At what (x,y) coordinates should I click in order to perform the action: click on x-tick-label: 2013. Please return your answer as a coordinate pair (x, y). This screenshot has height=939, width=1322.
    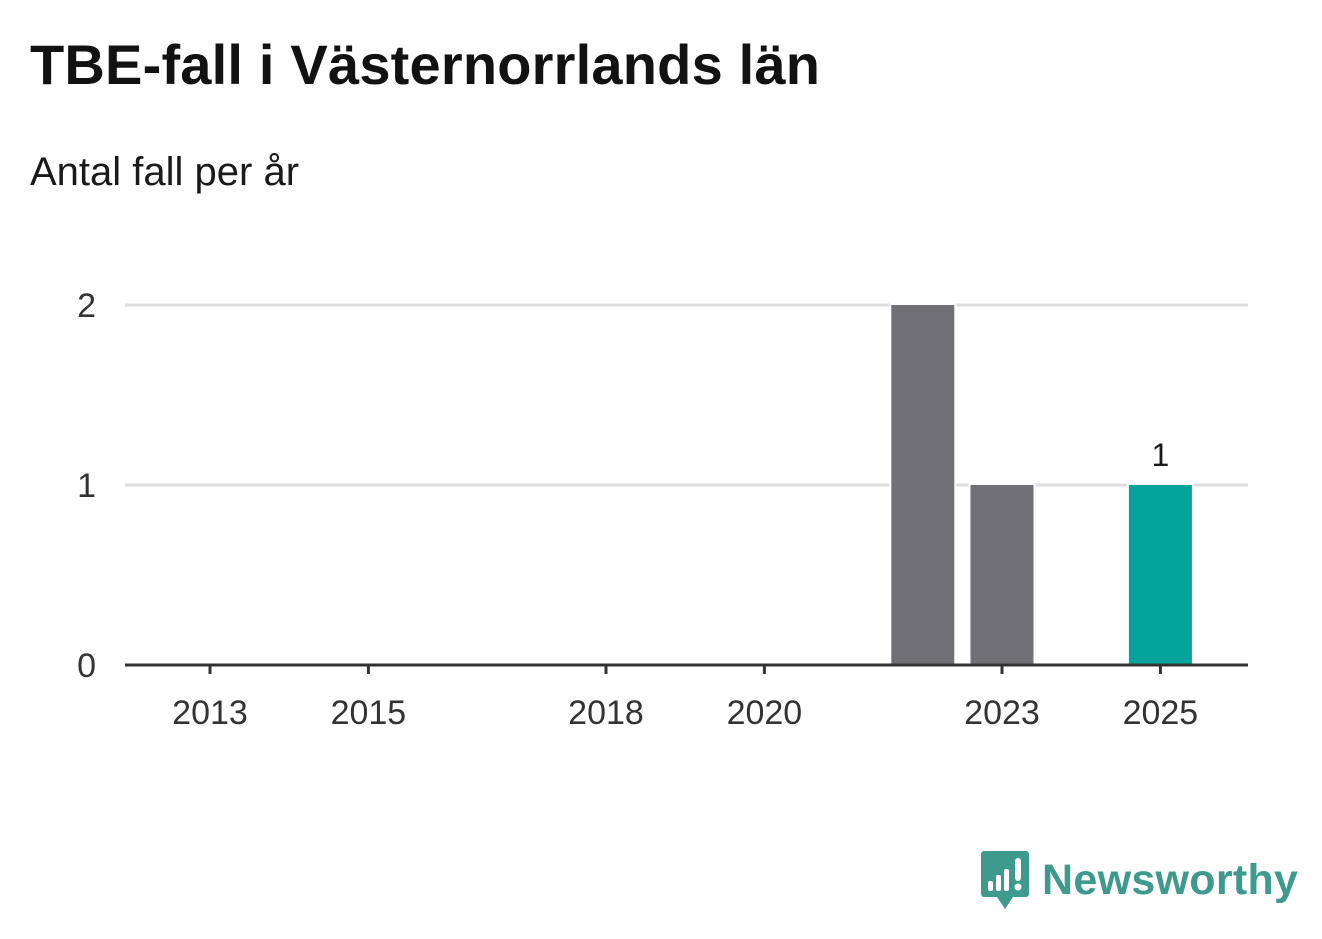
    Looking at the image, I should click on (210, 713).